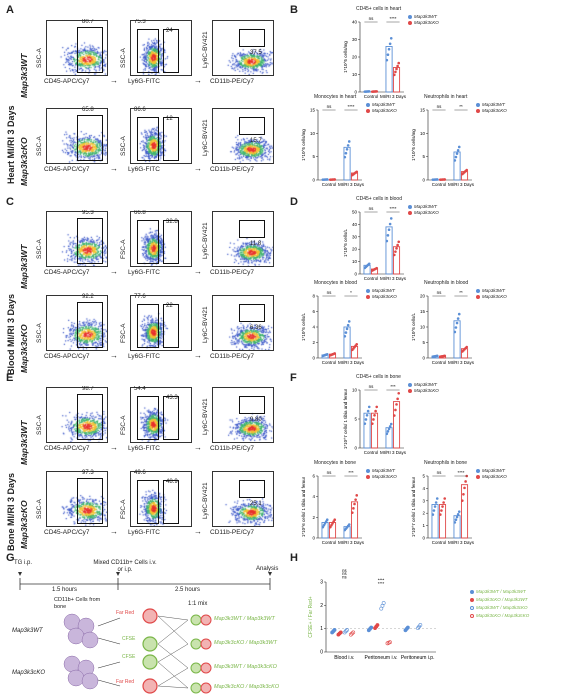  I want to click on significance-label: ns, so click(330, 292).